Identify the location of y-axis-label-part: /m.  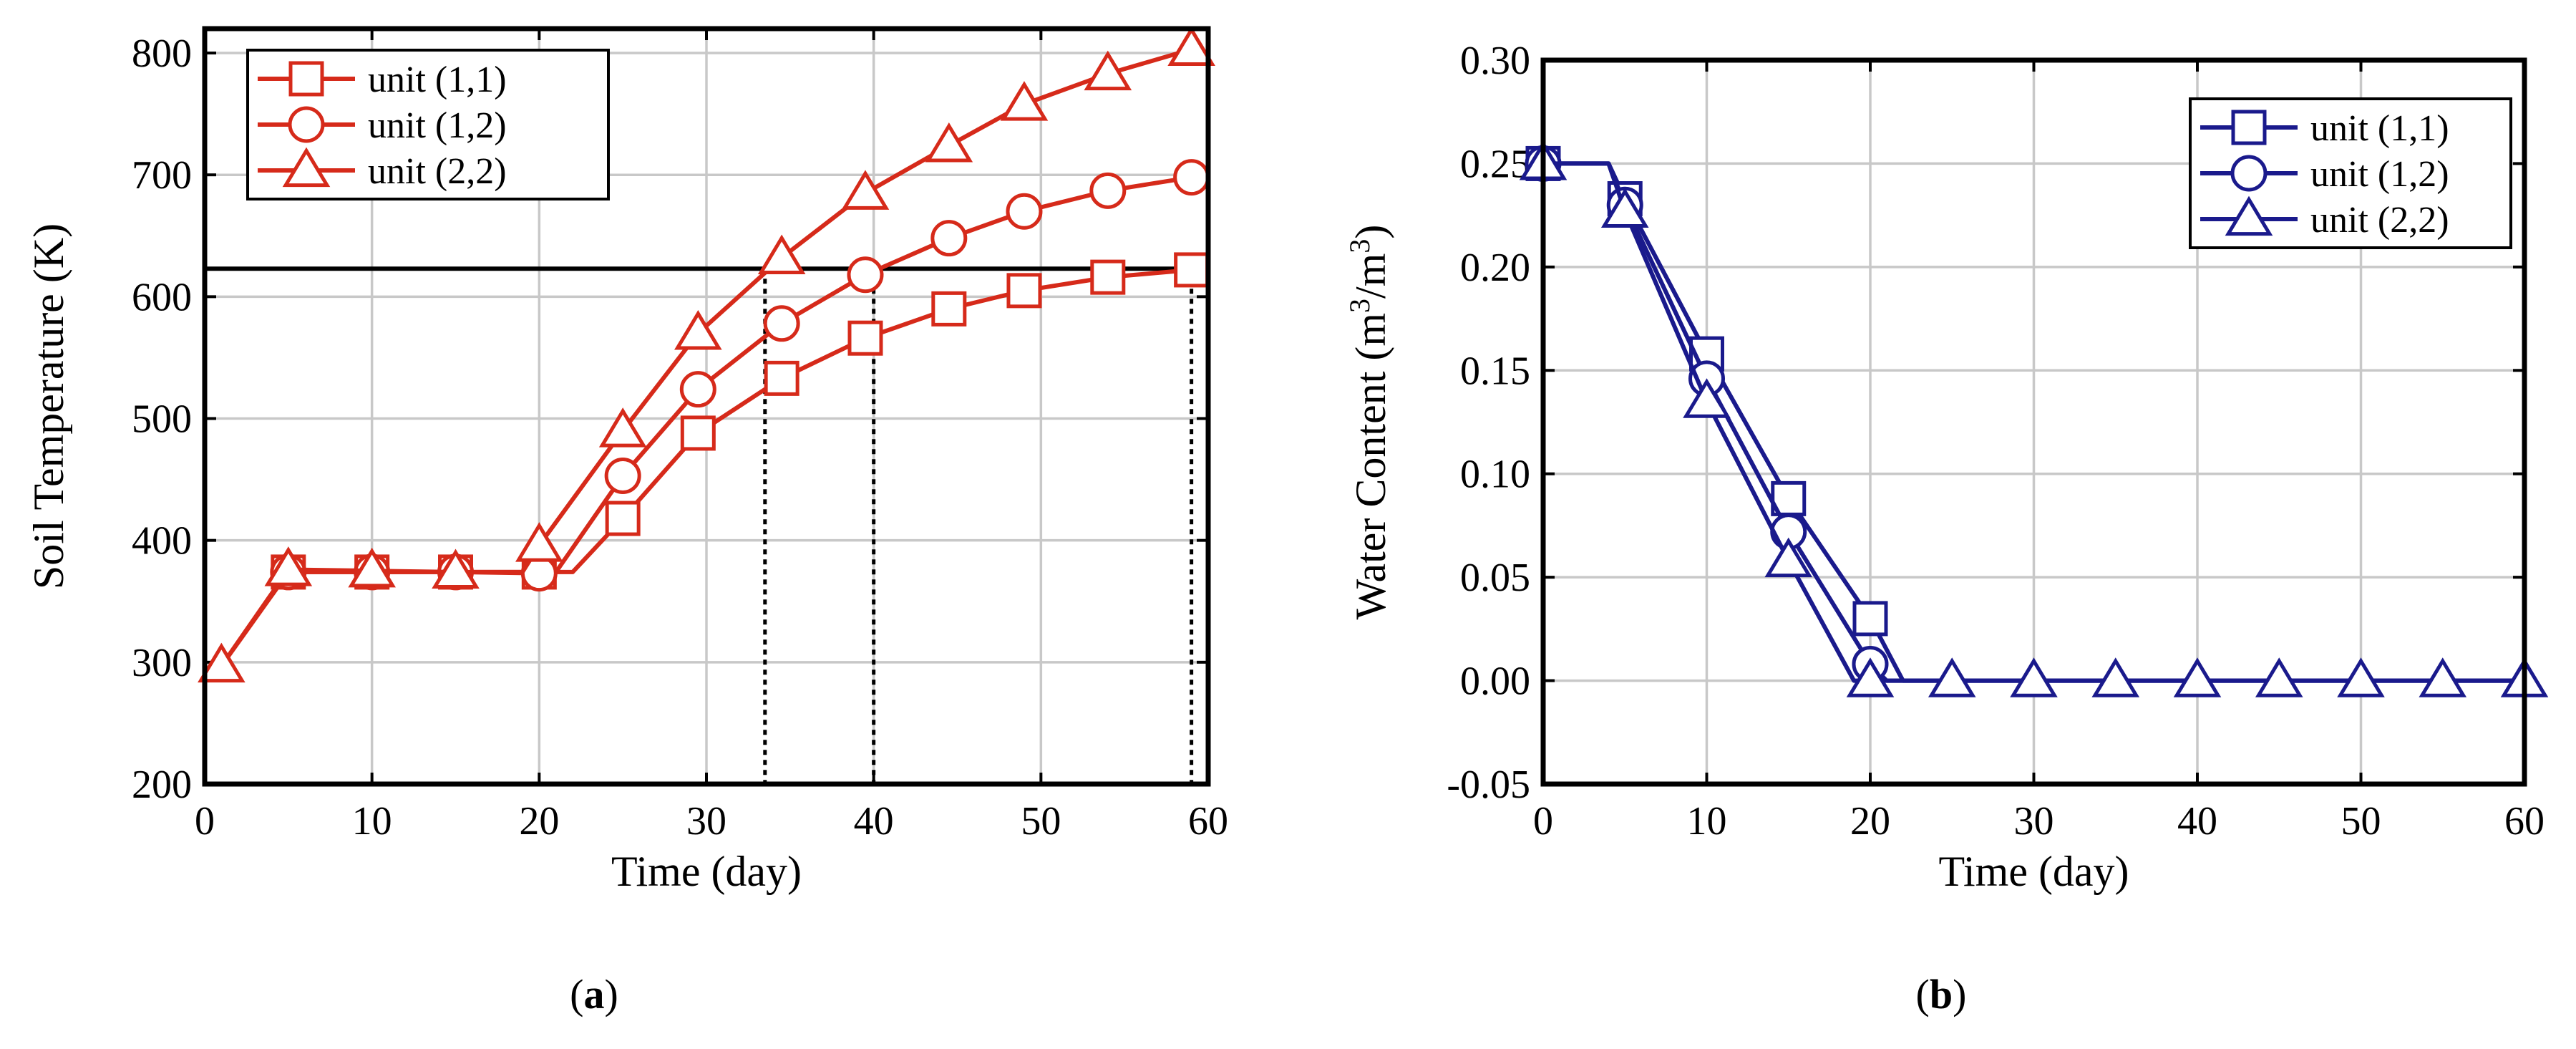
(1370, 276).